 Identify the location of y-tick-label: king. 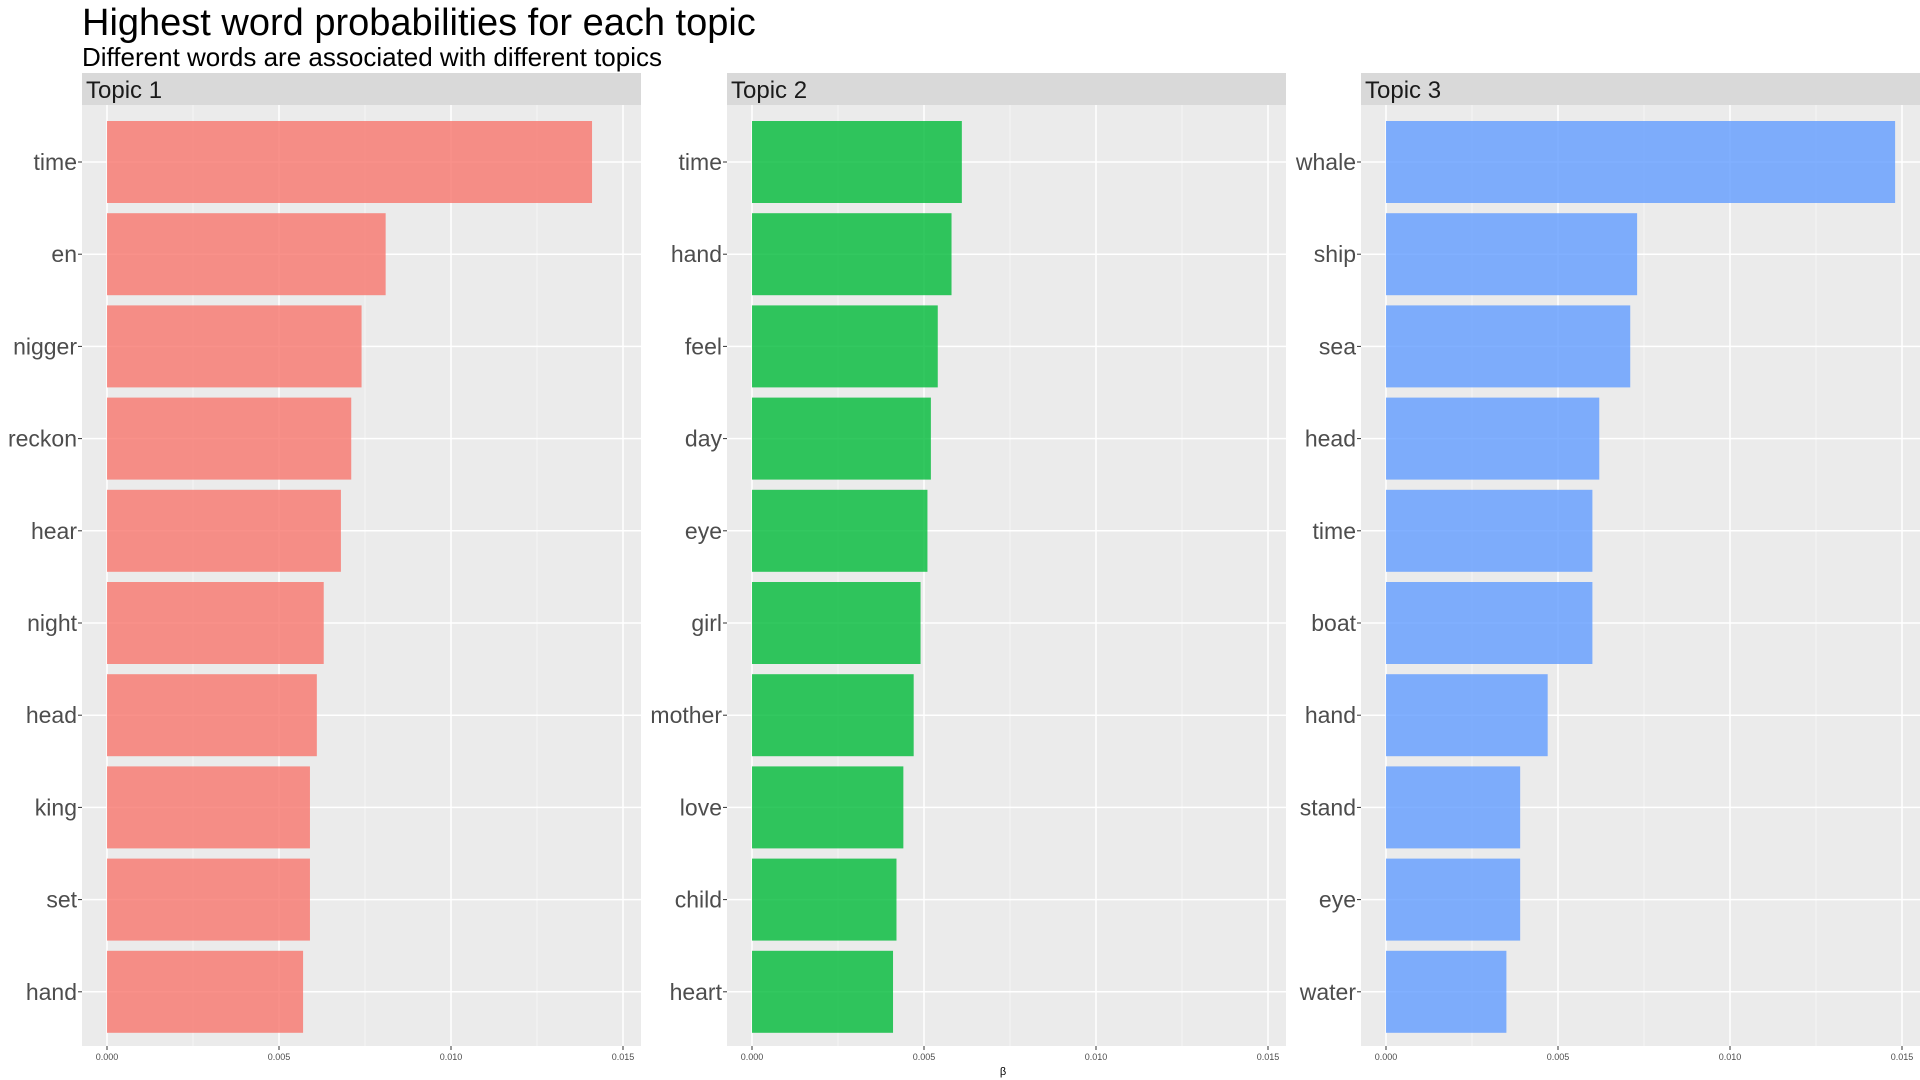
(56, 807).